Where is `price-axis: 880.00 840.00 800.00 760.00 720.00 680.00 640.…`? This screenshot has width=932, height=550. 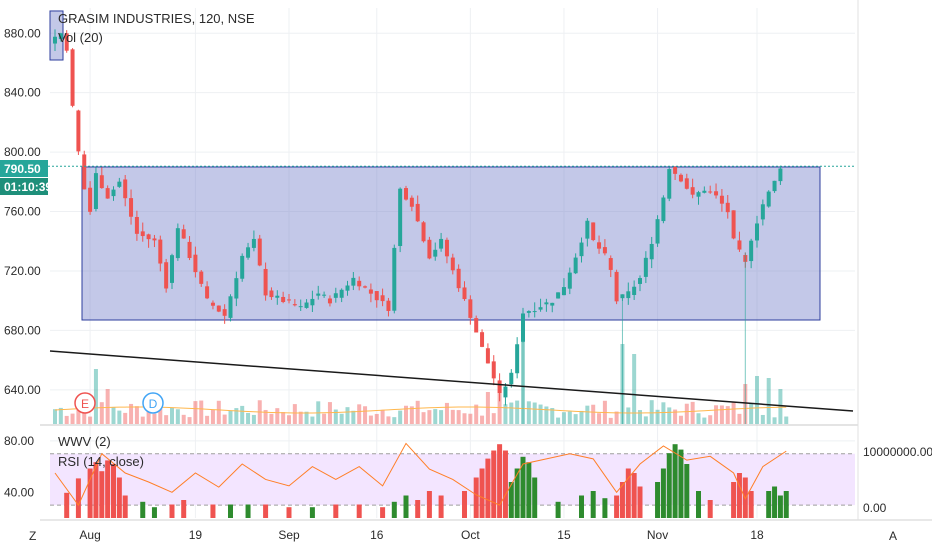
price-axis: 880.00 840.00 800.00 760.00 720.00 680.00 640.… is located at coordinates (22, 211).